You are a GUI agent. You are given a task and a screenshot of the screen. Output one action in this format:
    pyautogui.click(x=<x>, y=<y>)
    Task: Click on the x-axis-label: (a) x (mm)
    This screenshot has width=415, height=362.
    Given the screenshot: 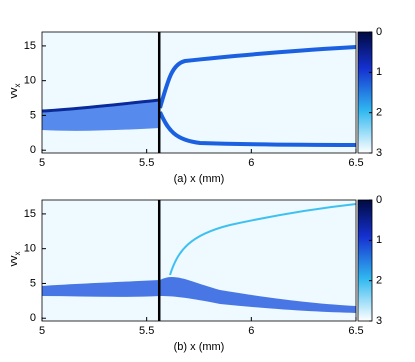 What is the action you would take?
    pyautogui.click(x=199, y=179)
    